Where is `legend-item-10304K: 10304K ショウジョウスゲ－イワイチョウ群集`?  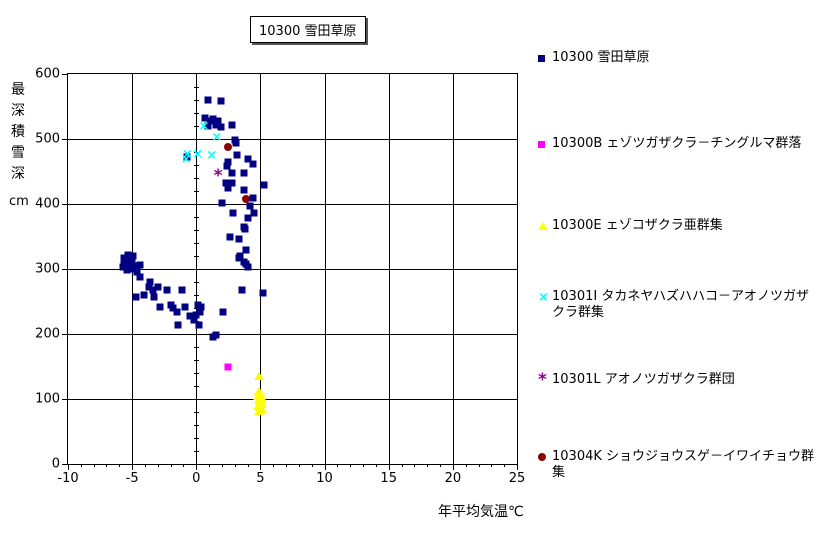 legend-item-10304K: 10304K ショウジョウスゲ－イワイチョウ群集 is located at coordinates (677, 465).